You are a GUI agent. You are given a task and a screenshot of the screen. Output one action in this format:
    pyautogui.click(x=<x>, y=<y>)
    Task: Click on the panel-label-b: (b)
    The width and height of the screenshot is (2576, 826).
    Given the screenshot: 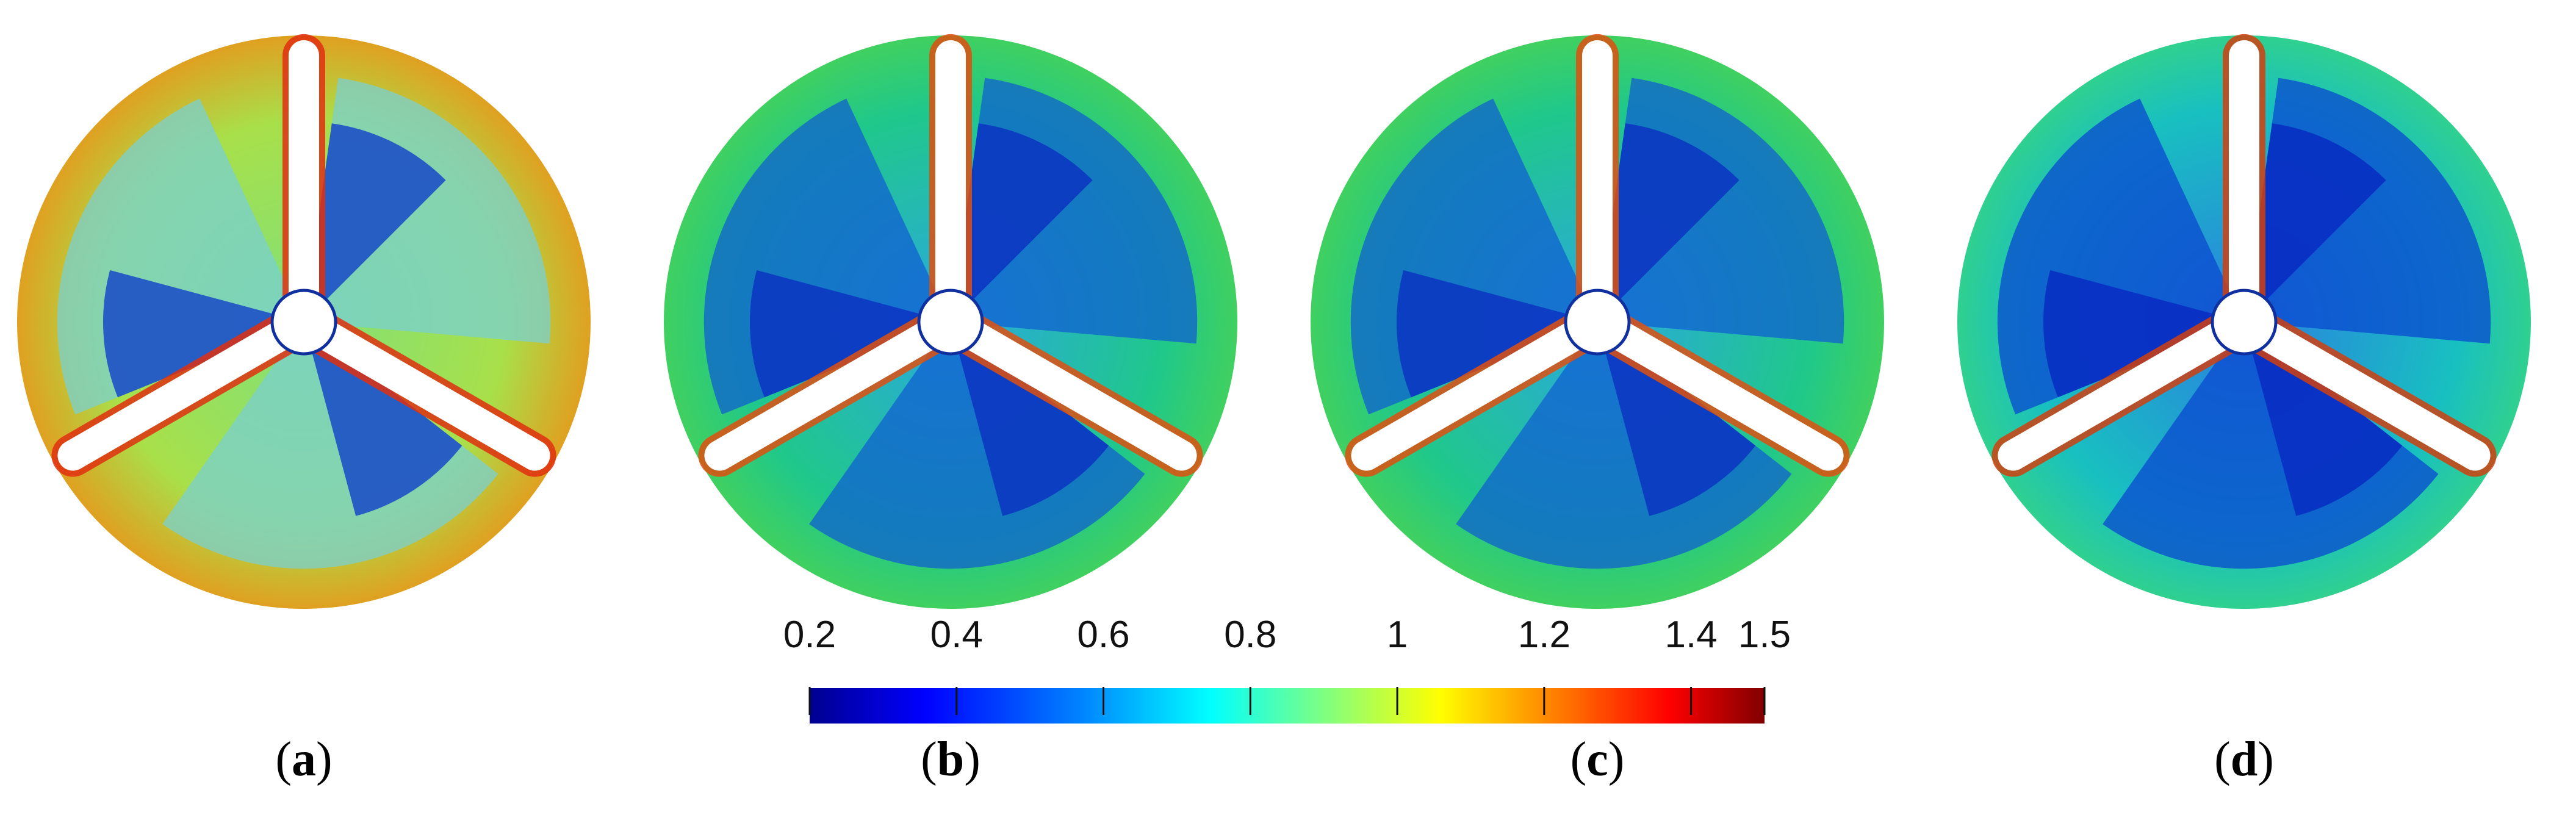 What is the action you would take?
    pyautogui.click(x=950, y=759)
    